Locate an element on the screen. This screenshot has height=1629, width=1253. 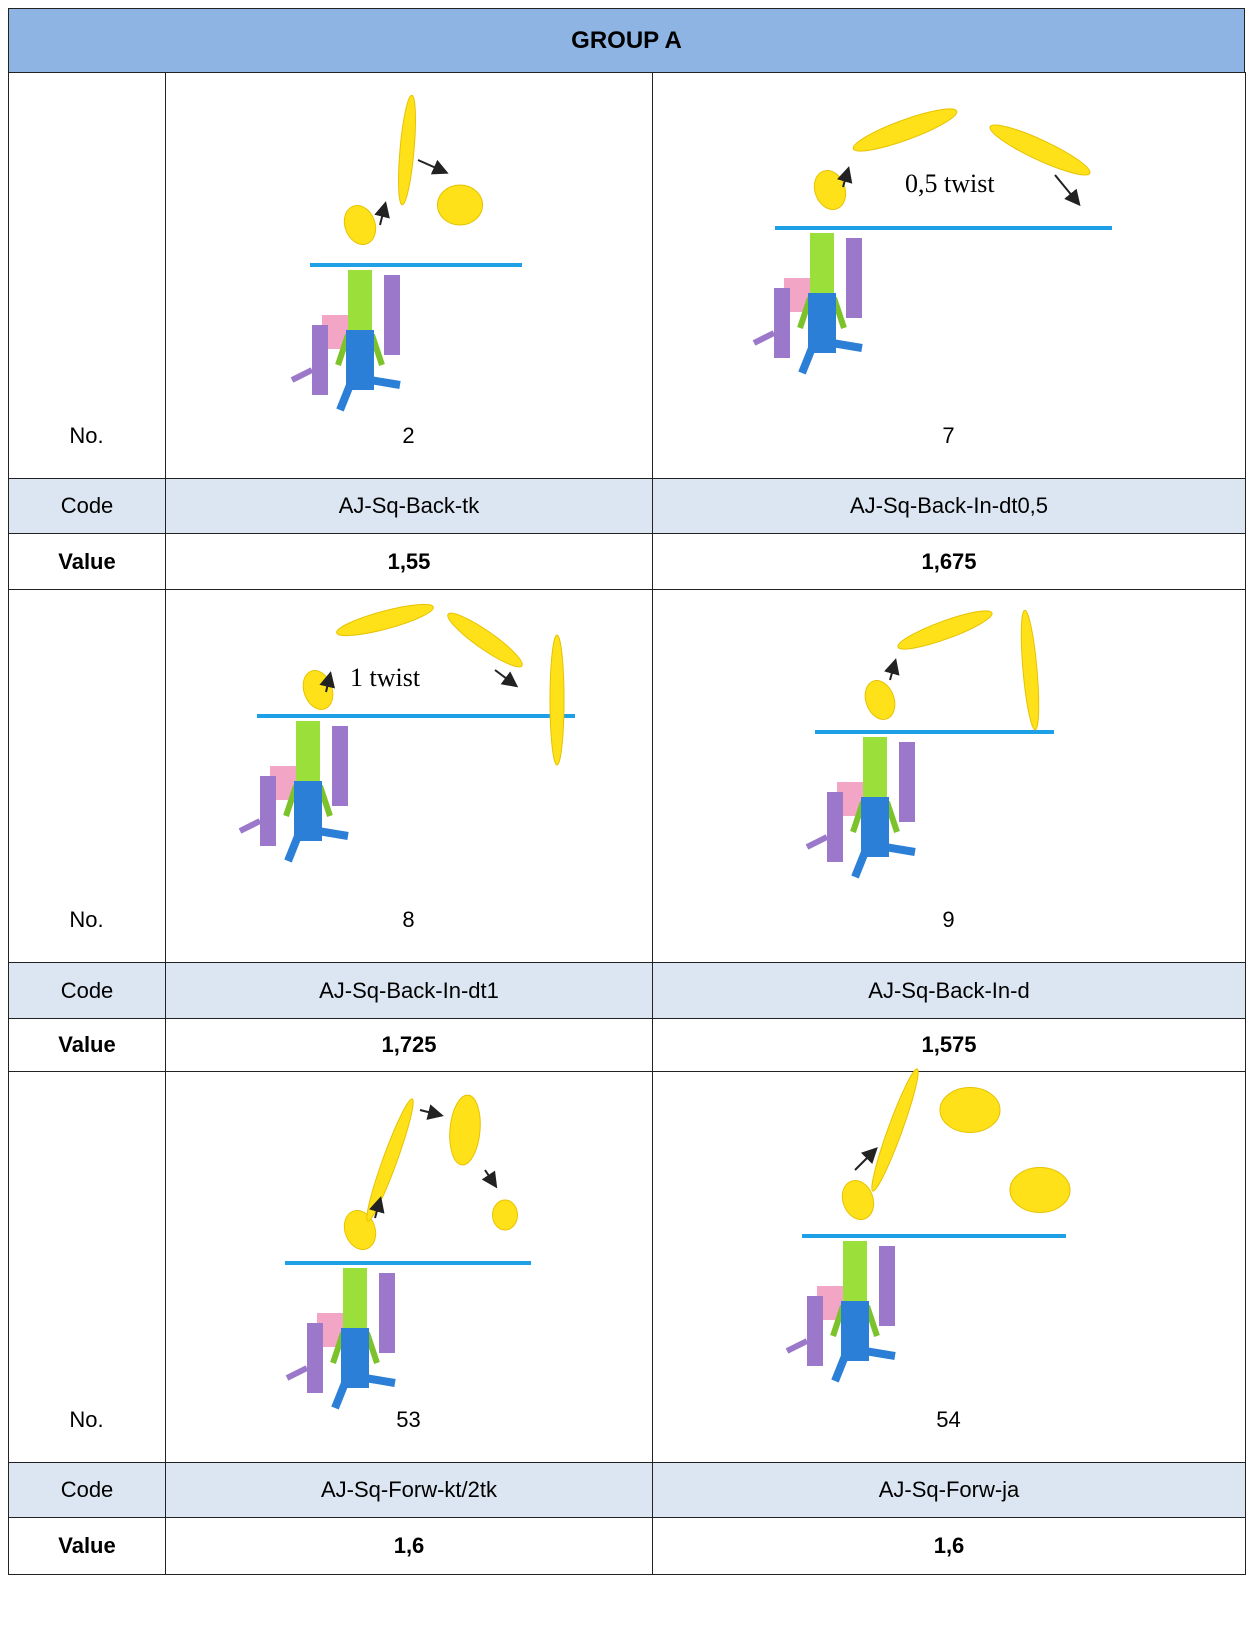
number-text: 2 is located at coordinates (408, 435).